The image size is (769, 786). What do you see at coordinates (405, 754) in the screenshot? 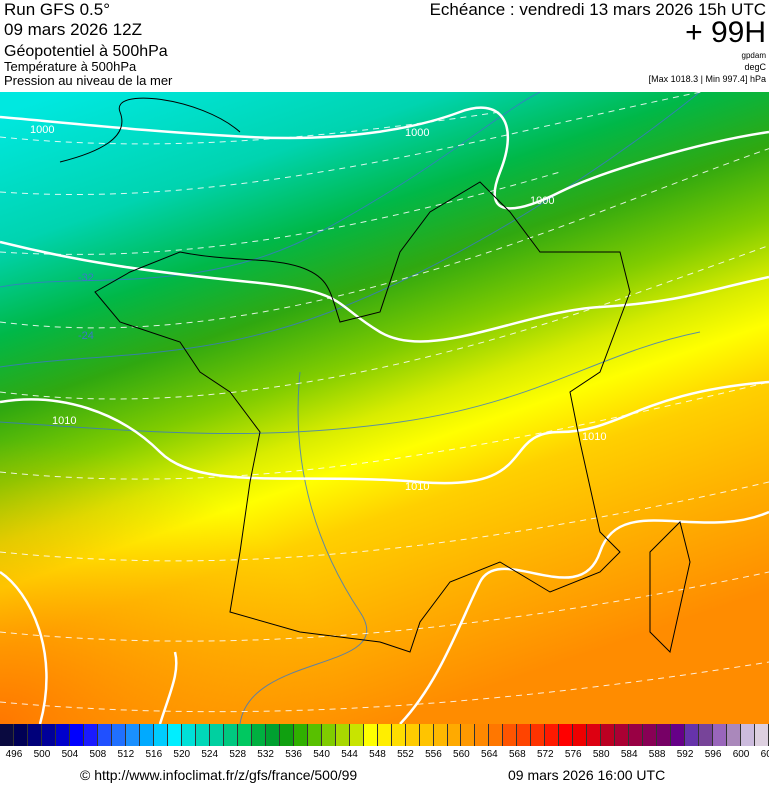
I see `colorbar-label: 552` at bounding box center [405, 754].